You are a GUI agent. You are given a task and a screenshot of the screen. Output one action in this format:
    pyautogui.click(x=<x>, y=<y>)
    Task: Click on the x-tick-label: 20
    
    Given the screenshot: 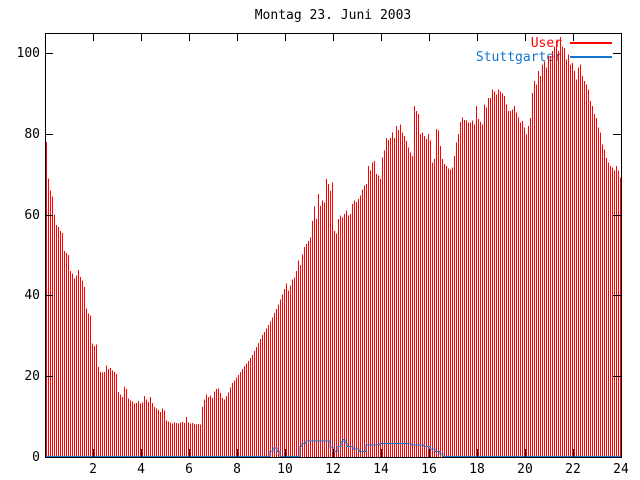 What is the action you would take?
    pyautogui.click(x=525, y=469)
    